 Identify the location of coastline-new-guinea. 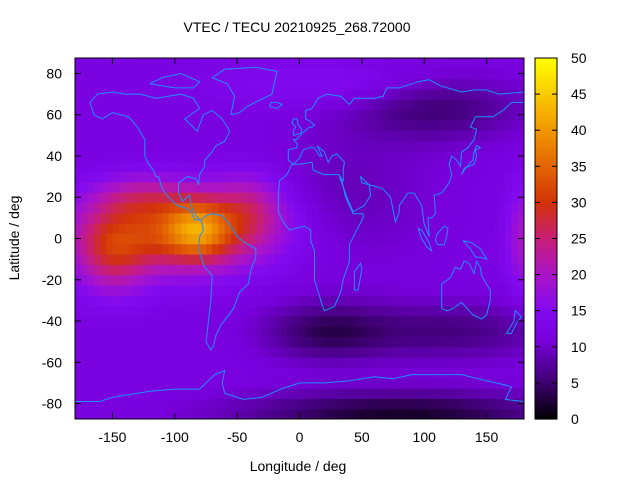
(475, 250).